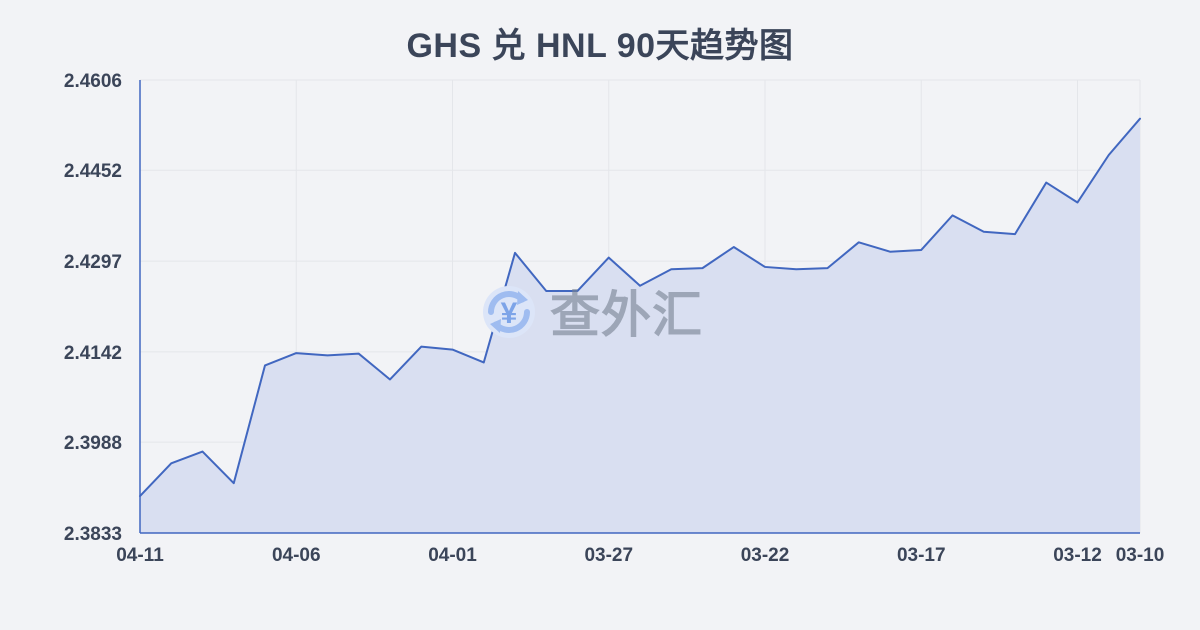 This screenshot has height=630, width=1200. What do you see at coordinates (93, 81) in the screenshot?
I see `y-axis-tick-label: 2.4606` at bounding box center [93, 81].